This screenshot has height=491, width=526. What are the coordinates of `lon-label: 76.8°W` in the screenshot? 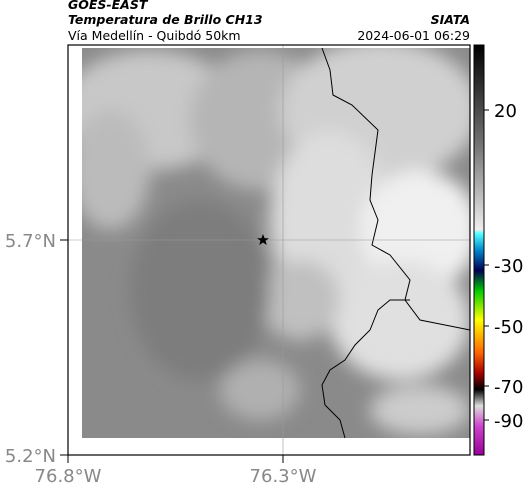 It's located at (68, 476).